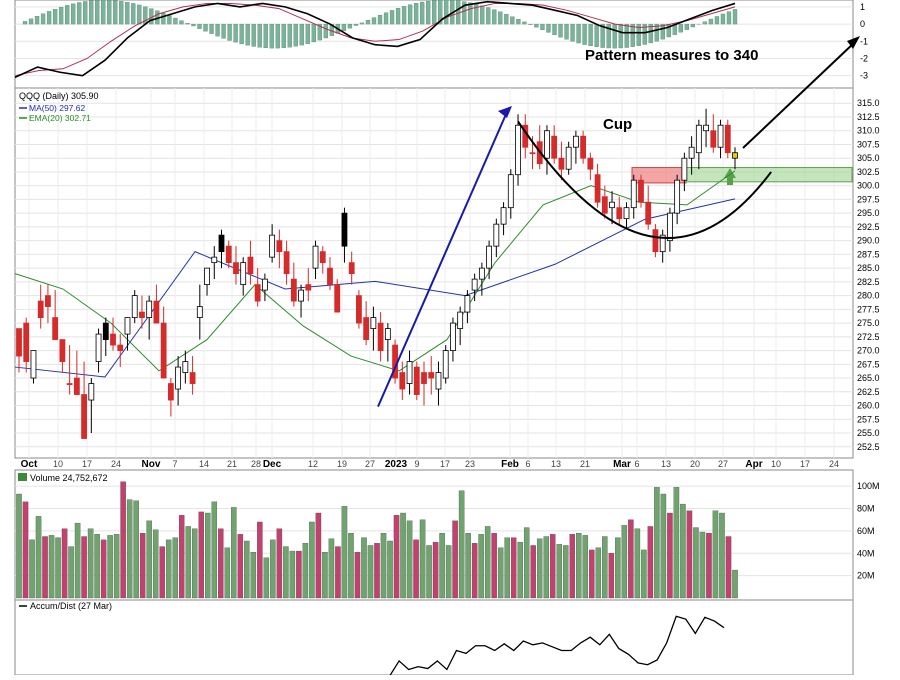 Image resolution: width=900 pixels, height=680 pixels. What do you see at coordinates (868, 254) in the screenshot?
I see `price-tick-label: 287.5` at bounding box center [868, 254].